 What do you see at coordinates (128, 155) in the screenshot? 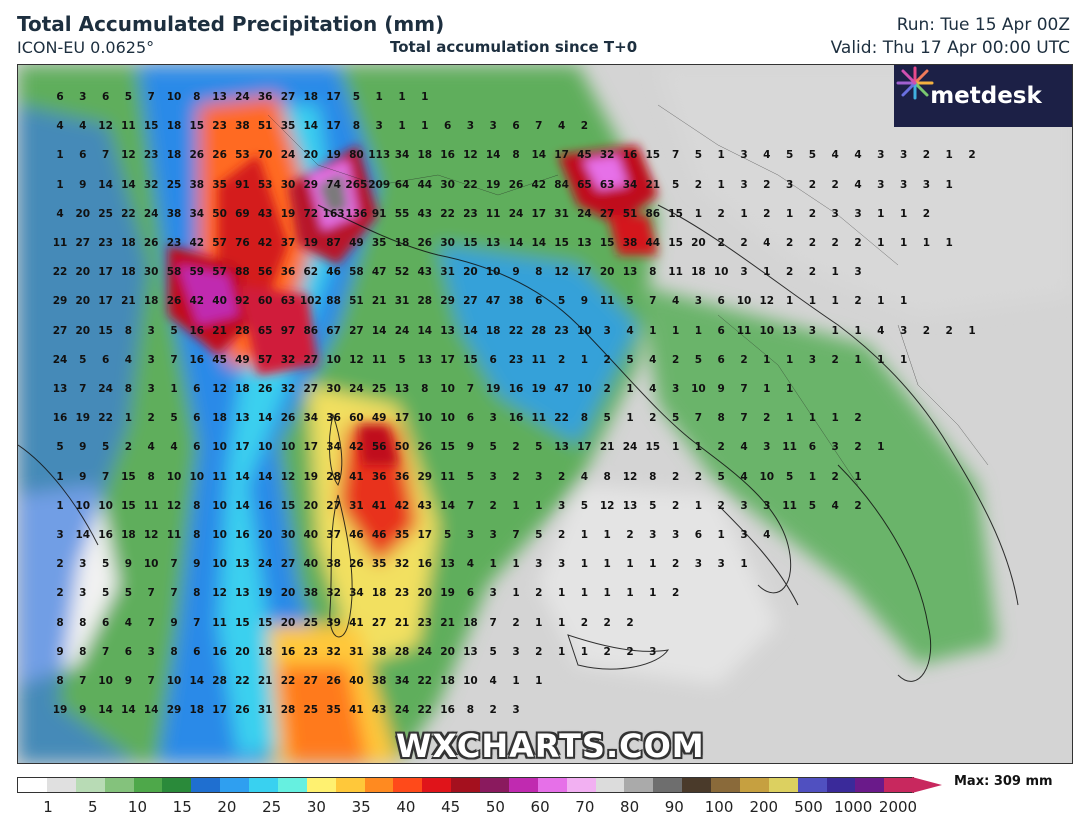
I see `precip-value: 12` at bounding box center [128, 155].